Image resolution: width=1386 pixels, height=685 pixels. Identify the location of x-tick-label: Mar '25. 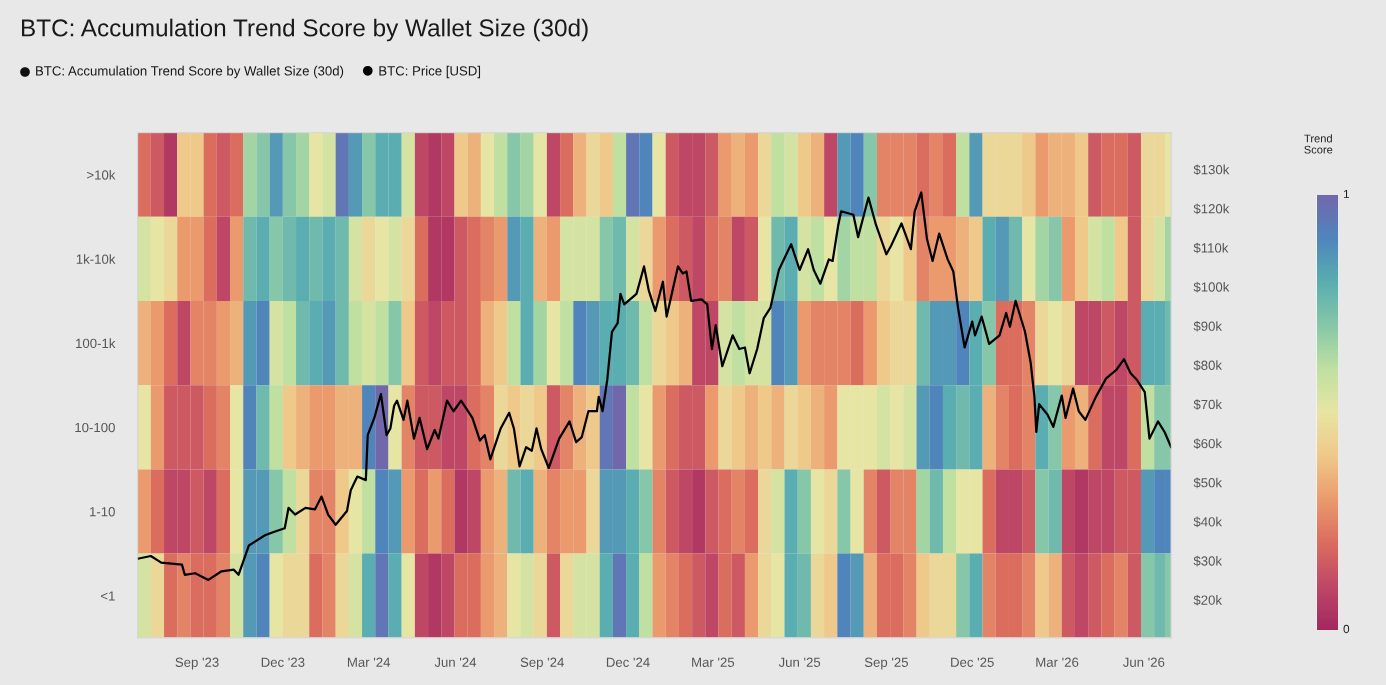
(713, 662).